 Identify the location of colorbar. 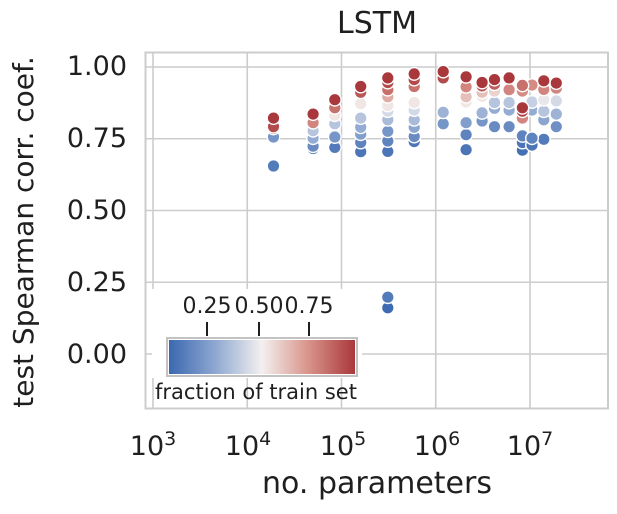
(262, 357).